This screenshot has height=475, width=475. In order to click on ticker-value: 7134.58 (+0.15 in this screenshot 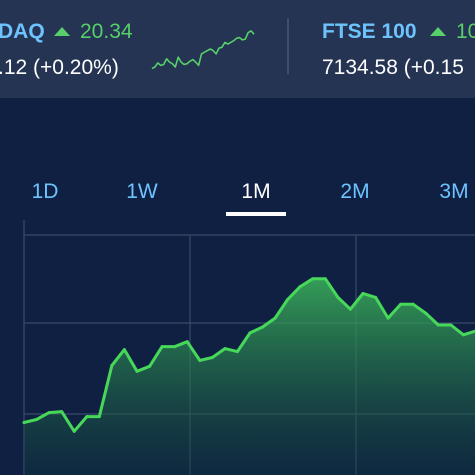, I will do `click(393, 67)`.